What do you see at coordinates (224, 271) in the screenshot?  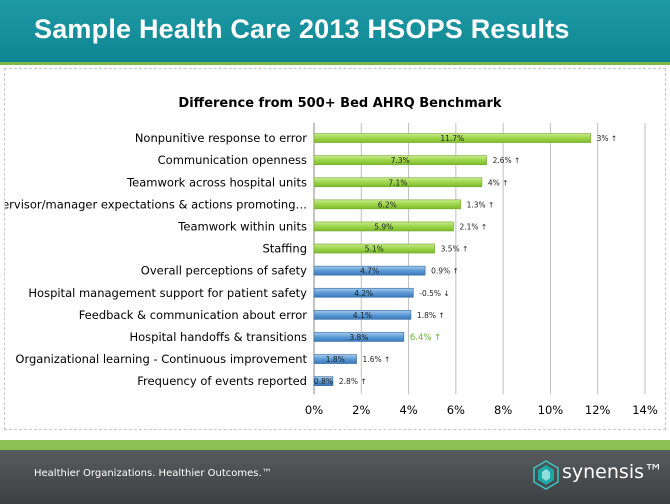 I see `category-label: Overall perceptions of safety` at bounding box center [224, 271].